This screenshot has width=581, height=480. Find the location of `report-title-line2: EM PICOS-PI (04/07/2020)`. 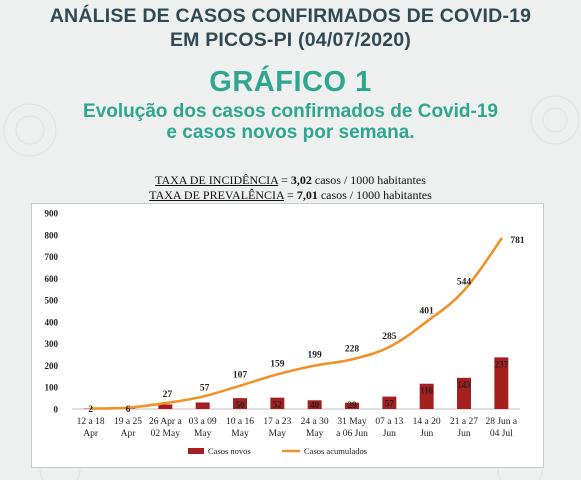

report-title-line2: EM PICOS-PI (04/07/2020) is located at coordinates (290, 40).